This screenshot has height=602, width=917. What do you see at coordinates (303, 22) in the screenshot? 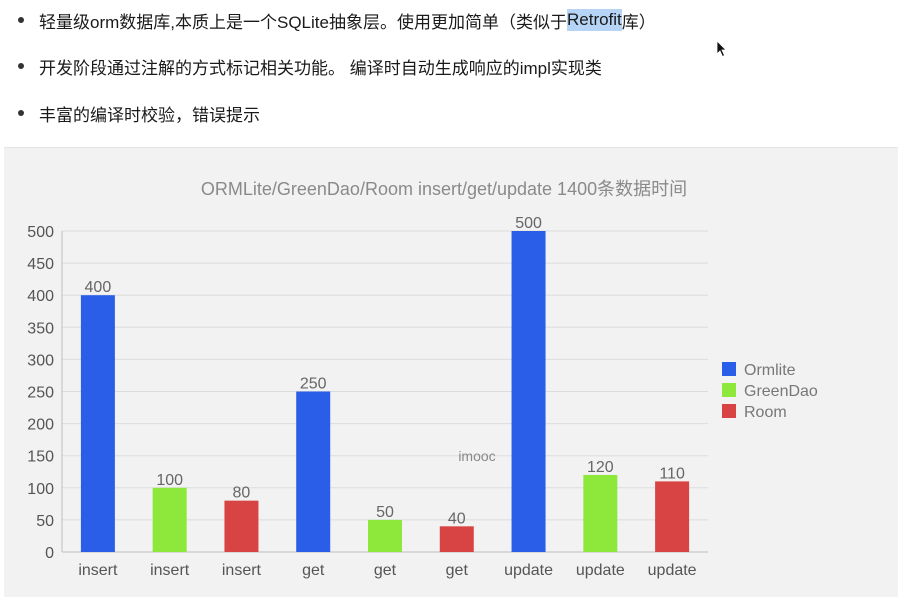
I see `bullet-text: 轻量级orm数据库,本质上是一个SQLite抽象层。使用更加简单（类似于` at bounding box center [303, 22].